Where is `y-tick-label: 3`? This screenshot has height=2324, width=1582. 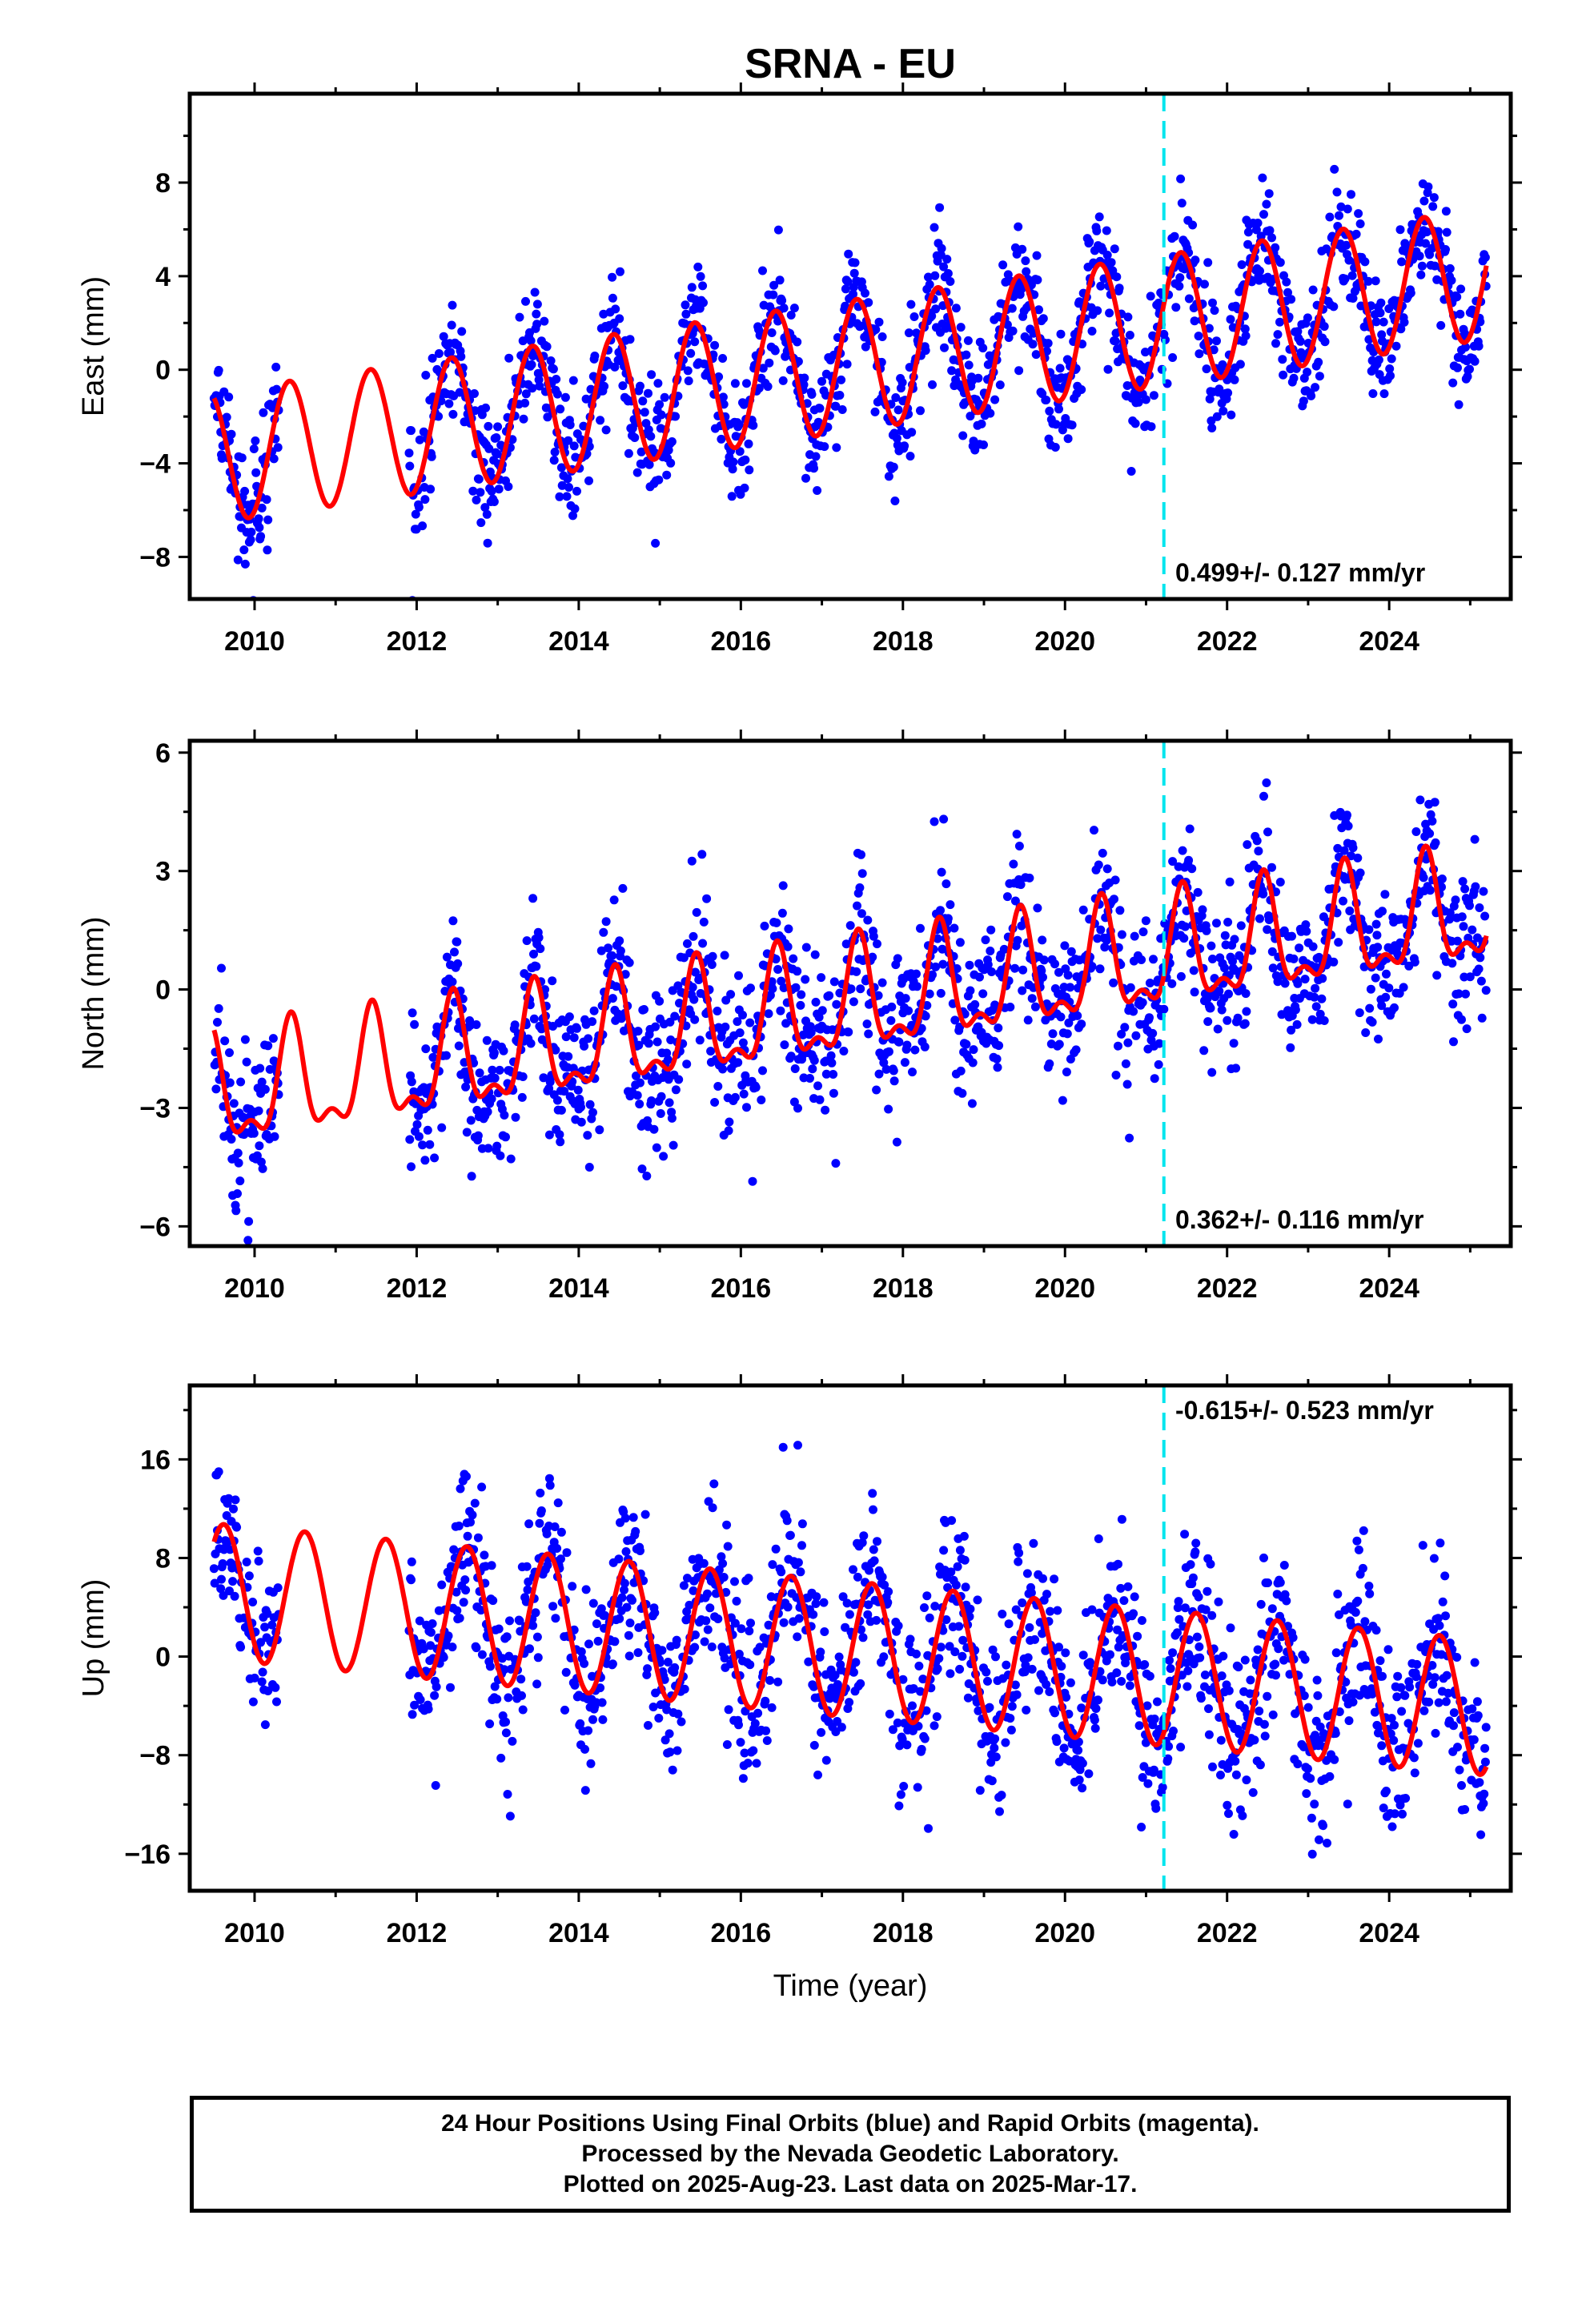
y-tick-label: 3 is located at coordinates (163, 872).